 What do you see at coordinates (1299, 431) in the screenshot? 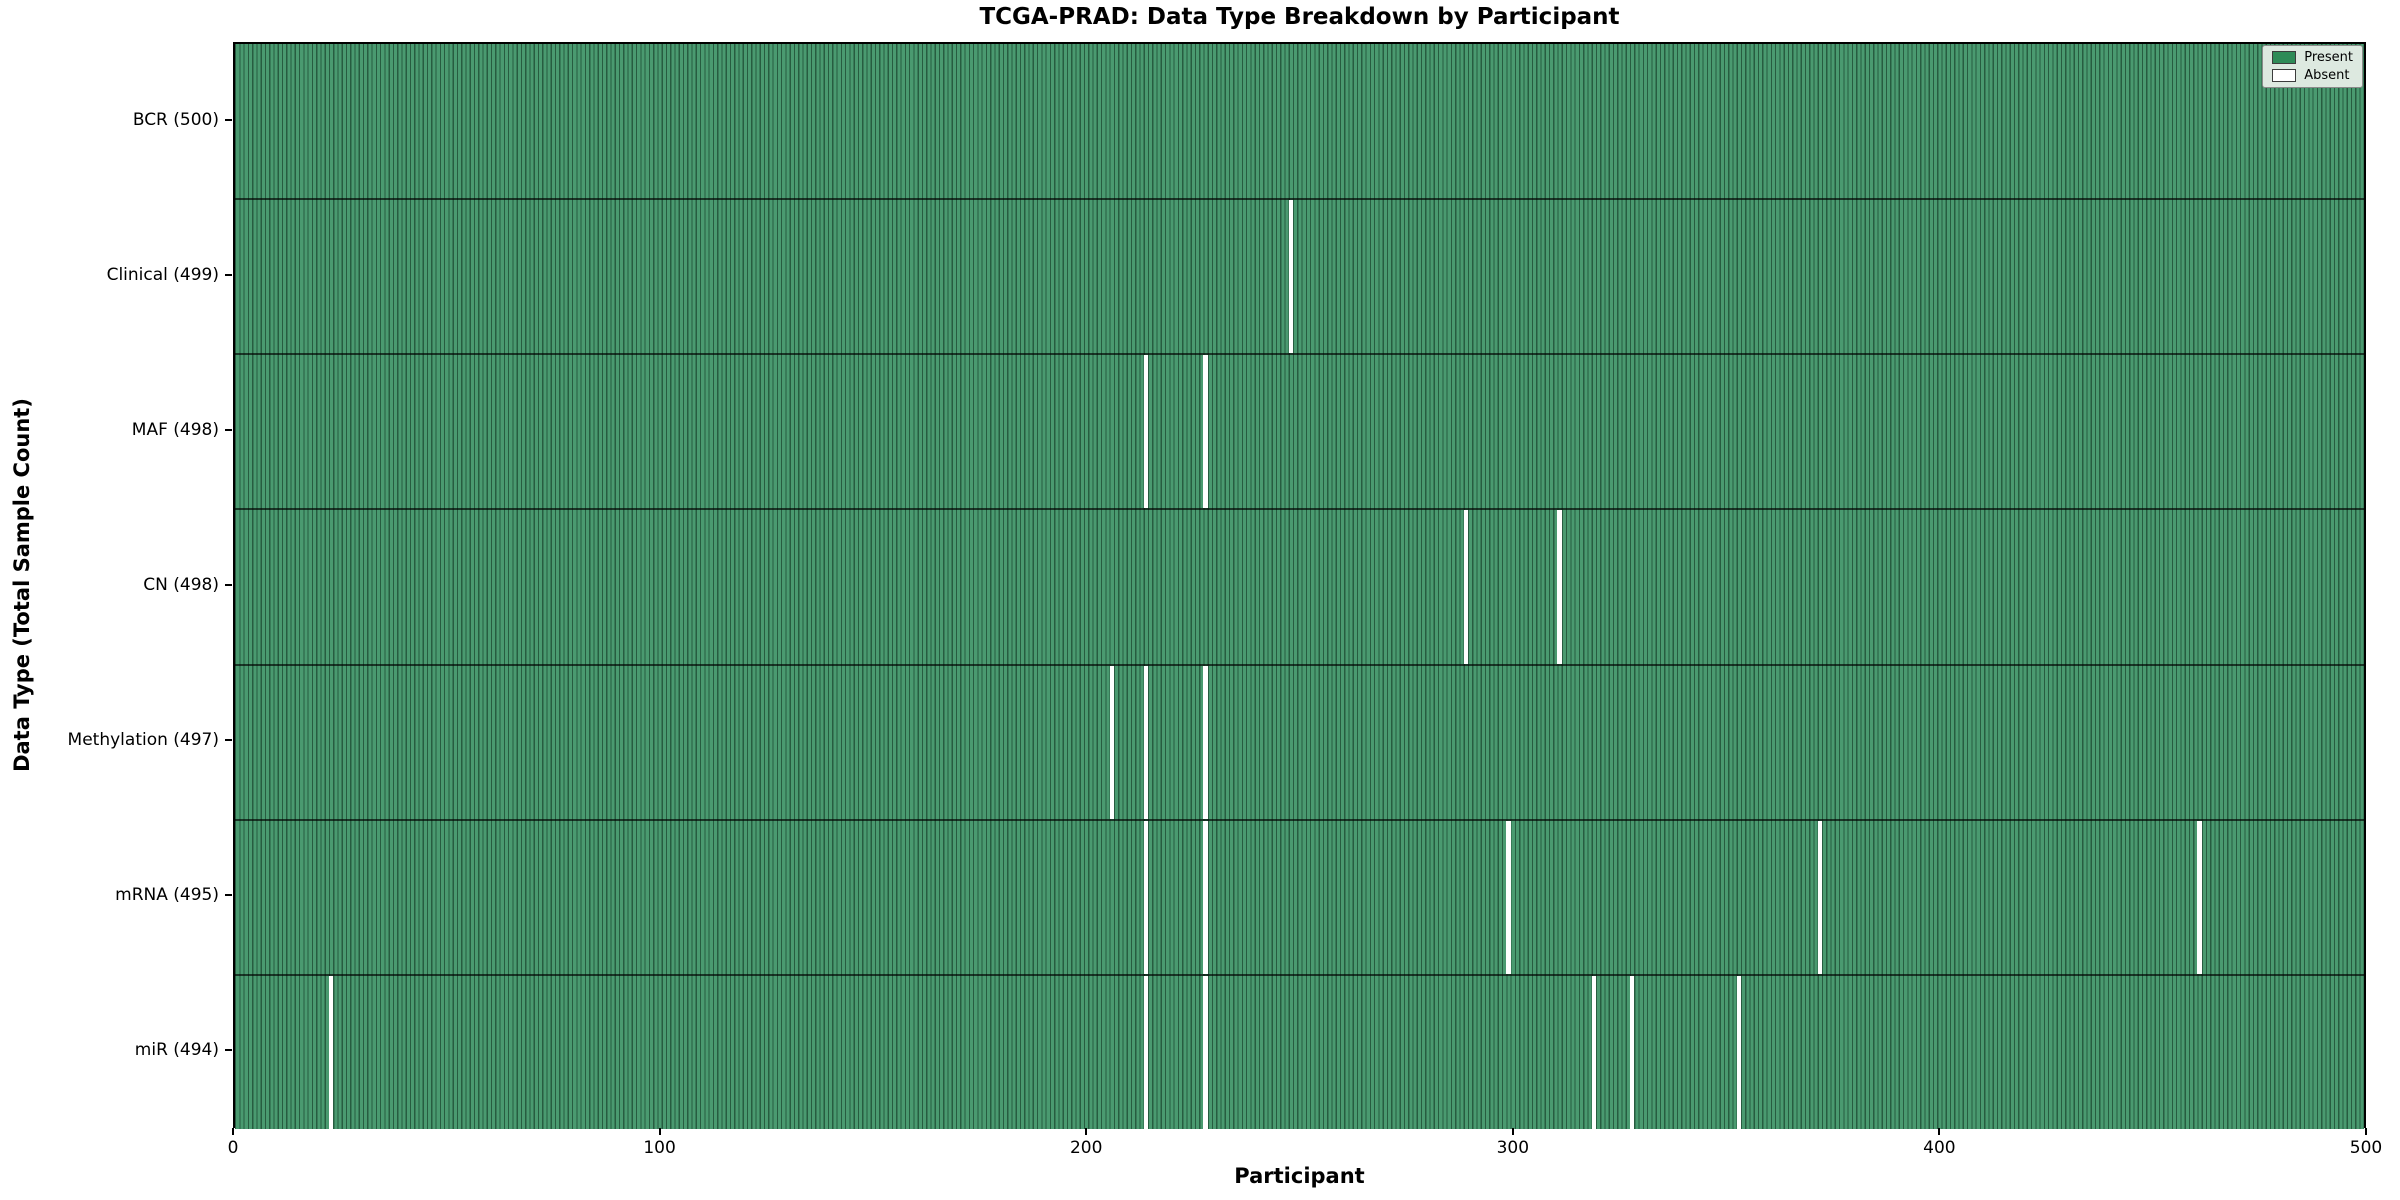
I see `row-MAF` at bounding box center [1299, 431].